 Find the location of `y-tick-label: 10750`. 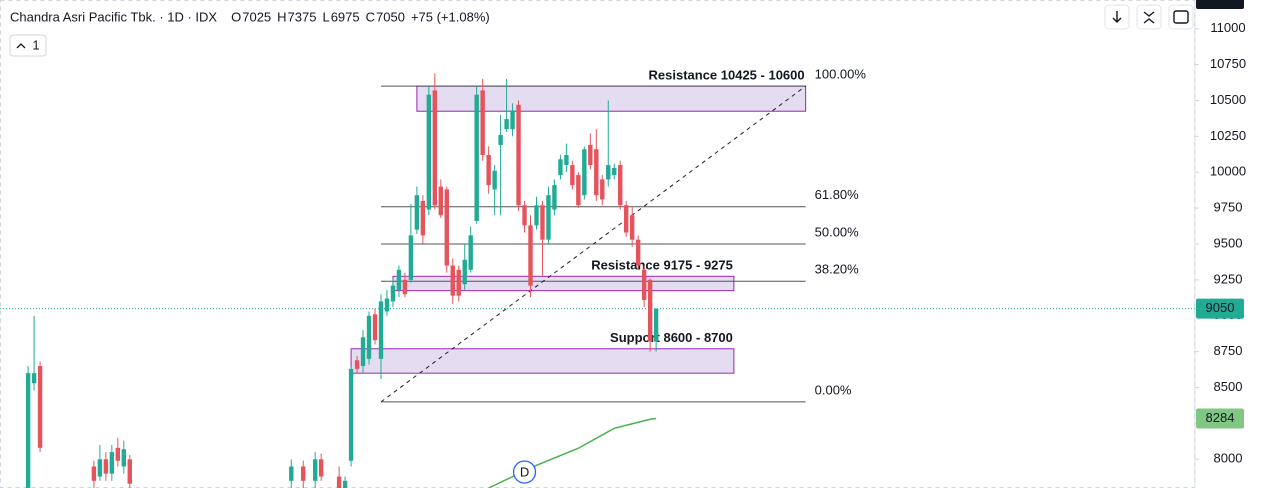

y-tick-label: 10750 is located at coordinates (1228, 63).